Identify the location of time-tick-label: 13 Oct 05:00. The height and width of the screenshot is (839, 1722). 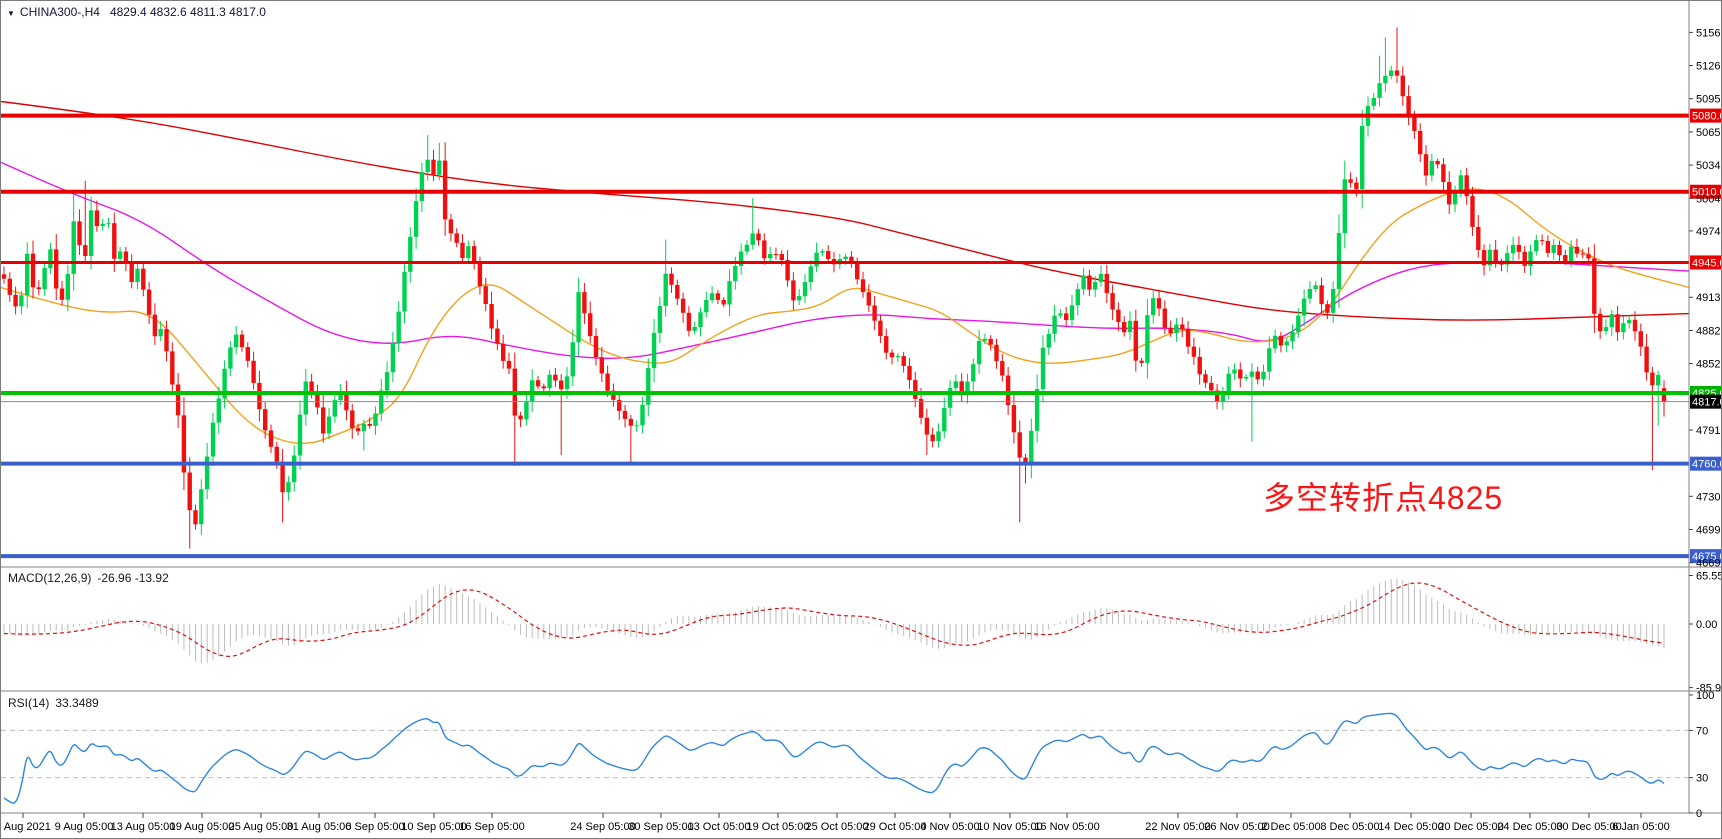
(719, 827).